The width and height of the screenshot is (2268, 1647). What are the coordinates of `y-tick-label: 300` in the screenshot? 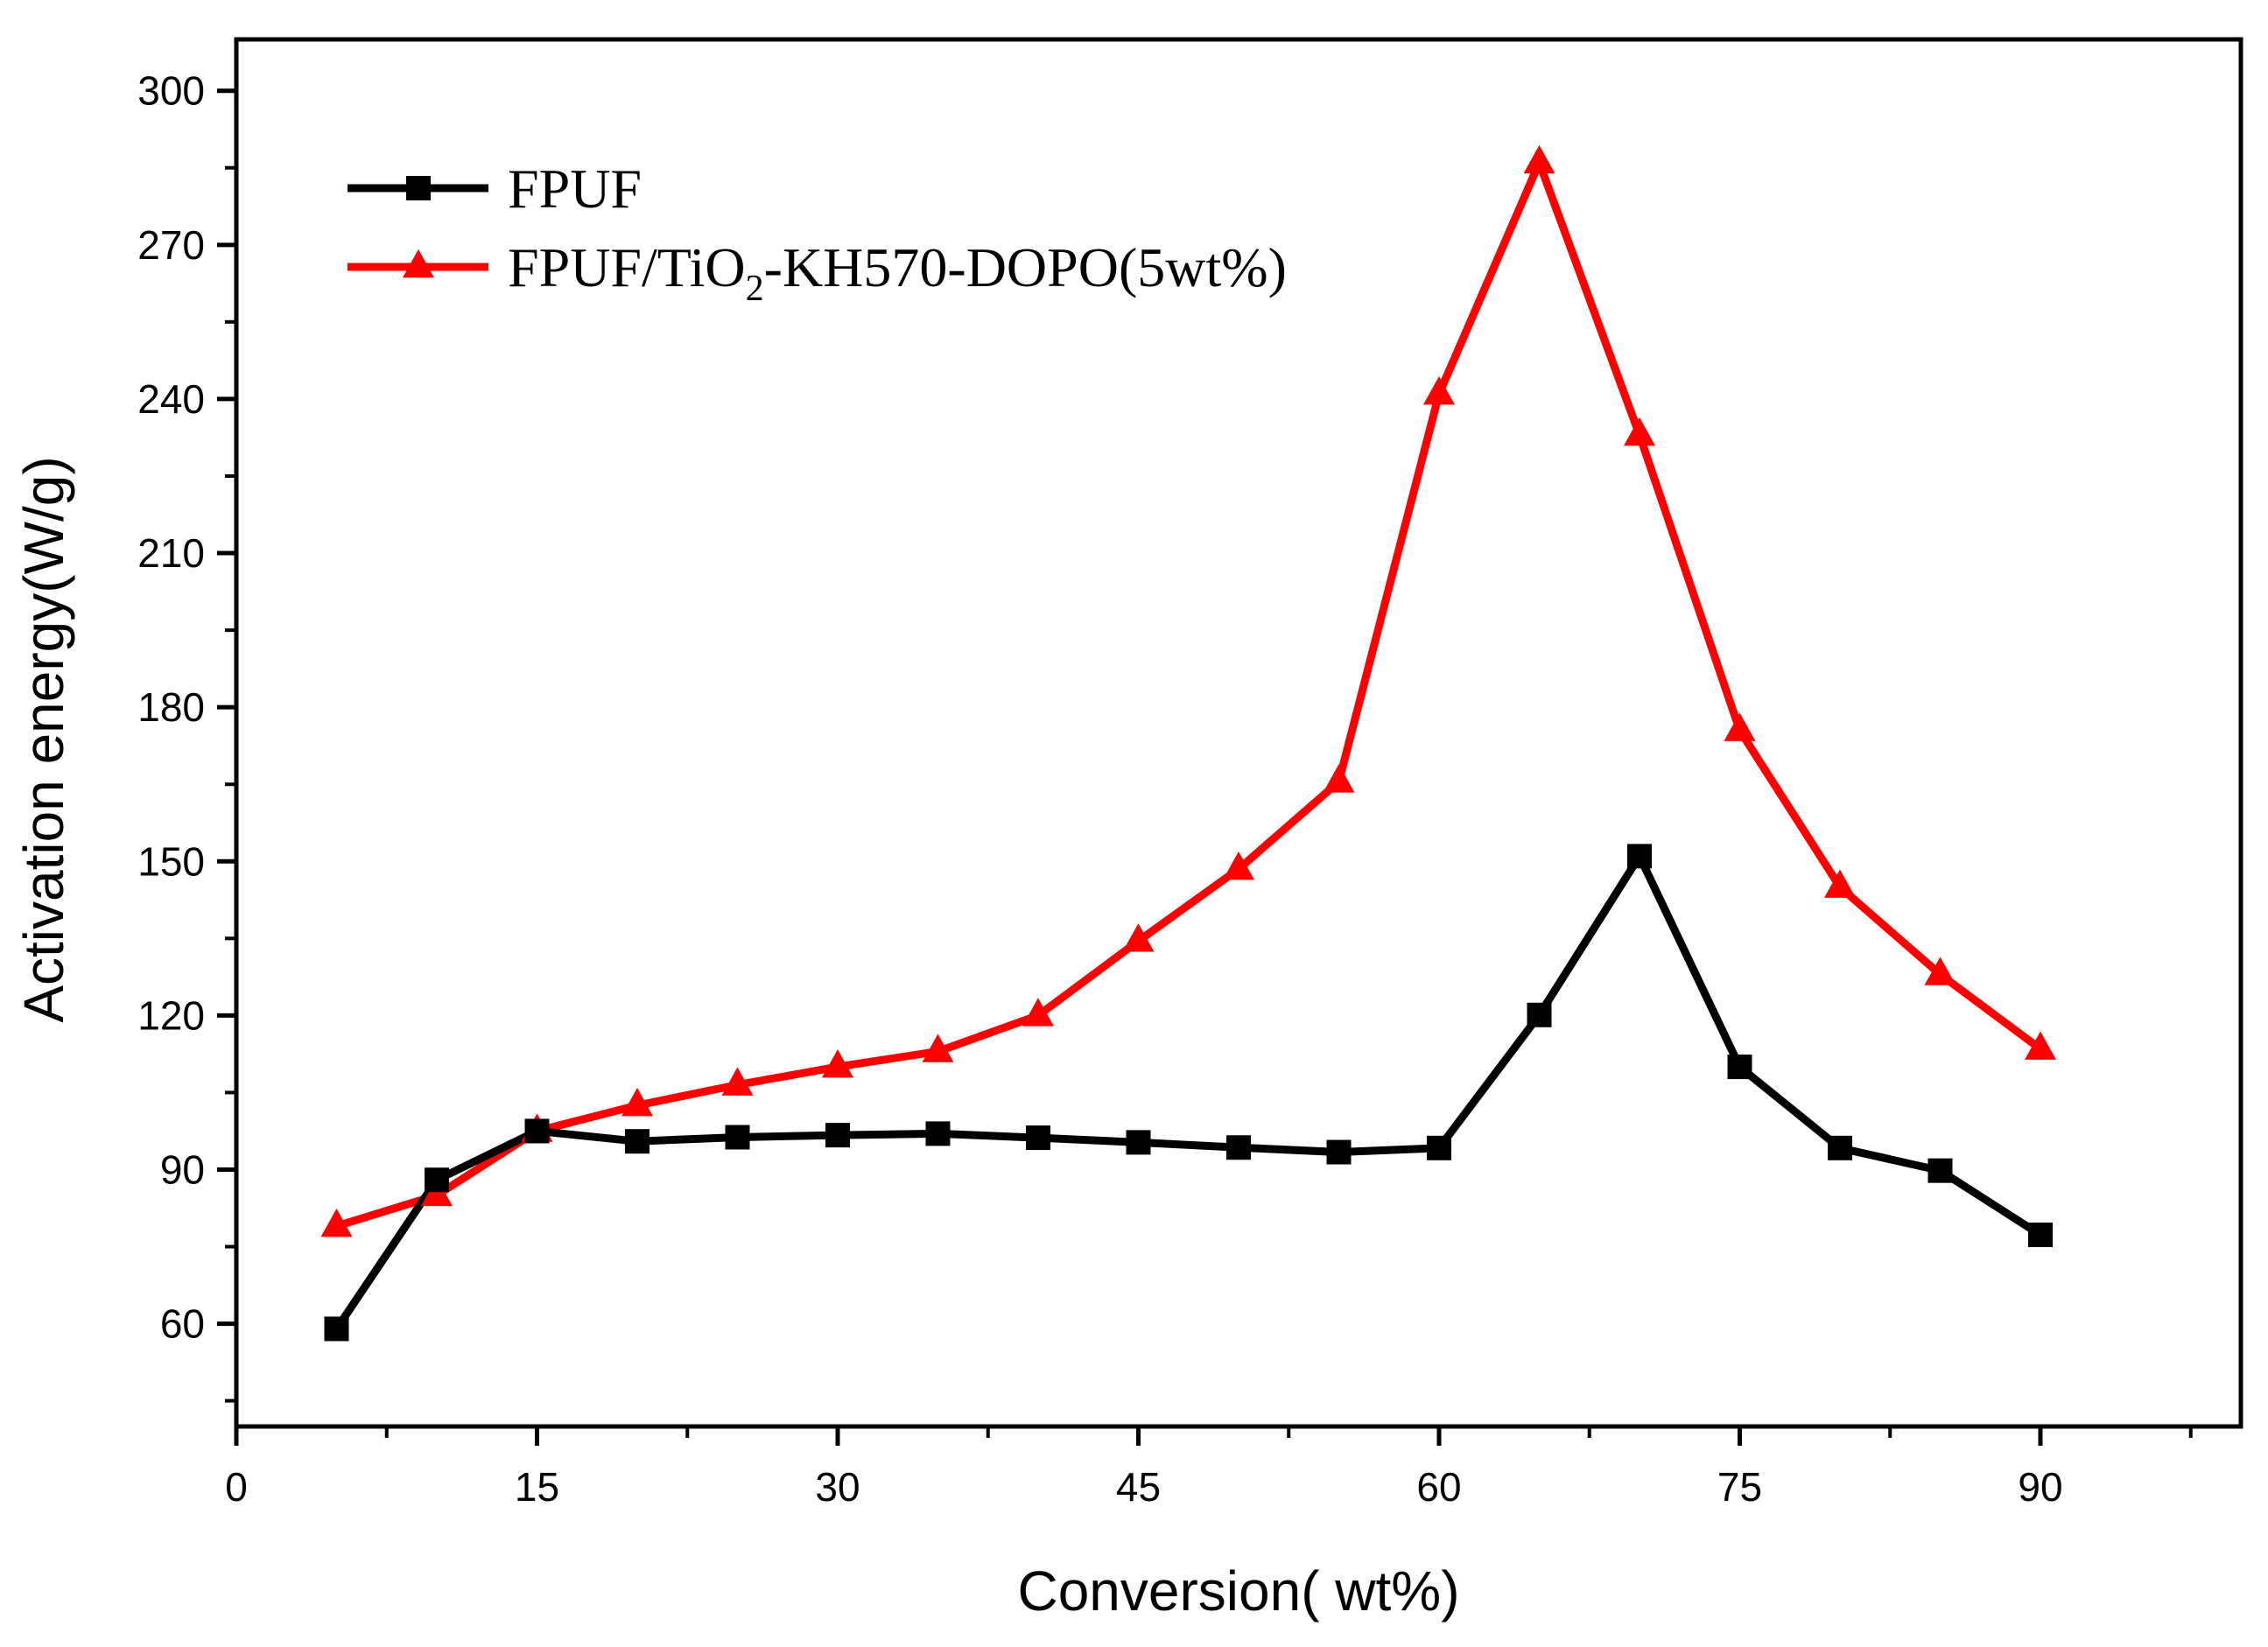 It's located at (171, 91).